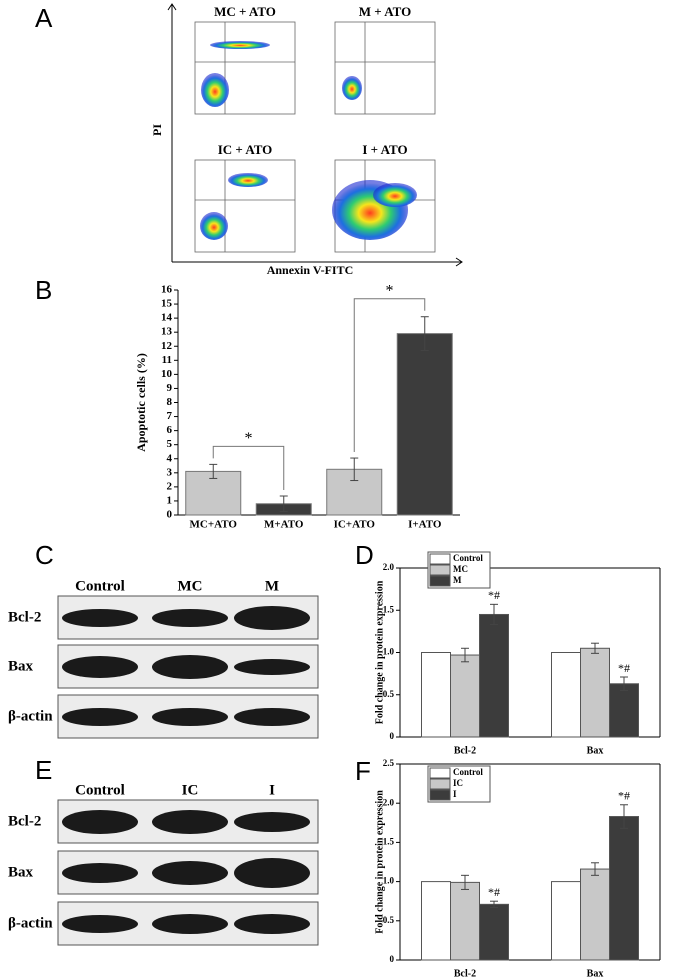  What do you see at coordinates (170, 416) in the screenshot?
I see `y-tick-label: 7` at bounding box center [170, 416].